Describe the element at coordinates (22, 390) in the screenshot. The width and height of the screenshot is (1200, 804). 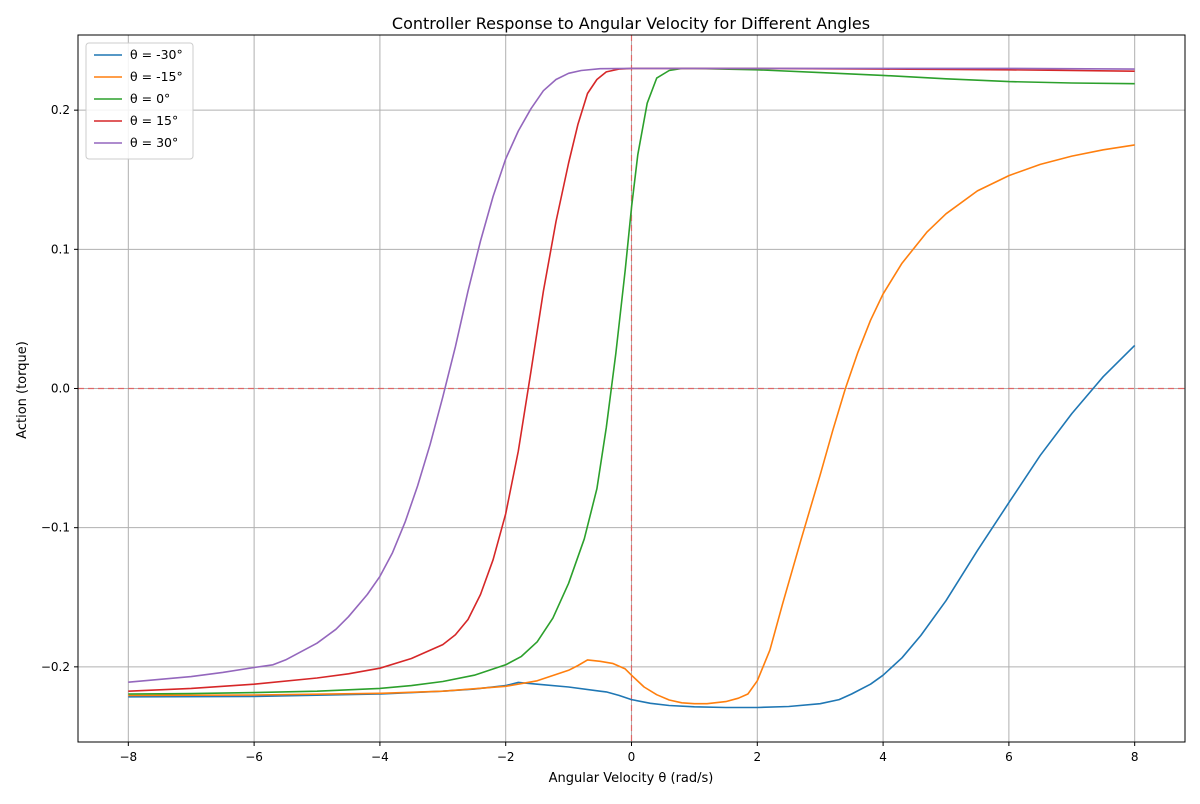
I see `y-axis-label: Action (torque)` at that location.